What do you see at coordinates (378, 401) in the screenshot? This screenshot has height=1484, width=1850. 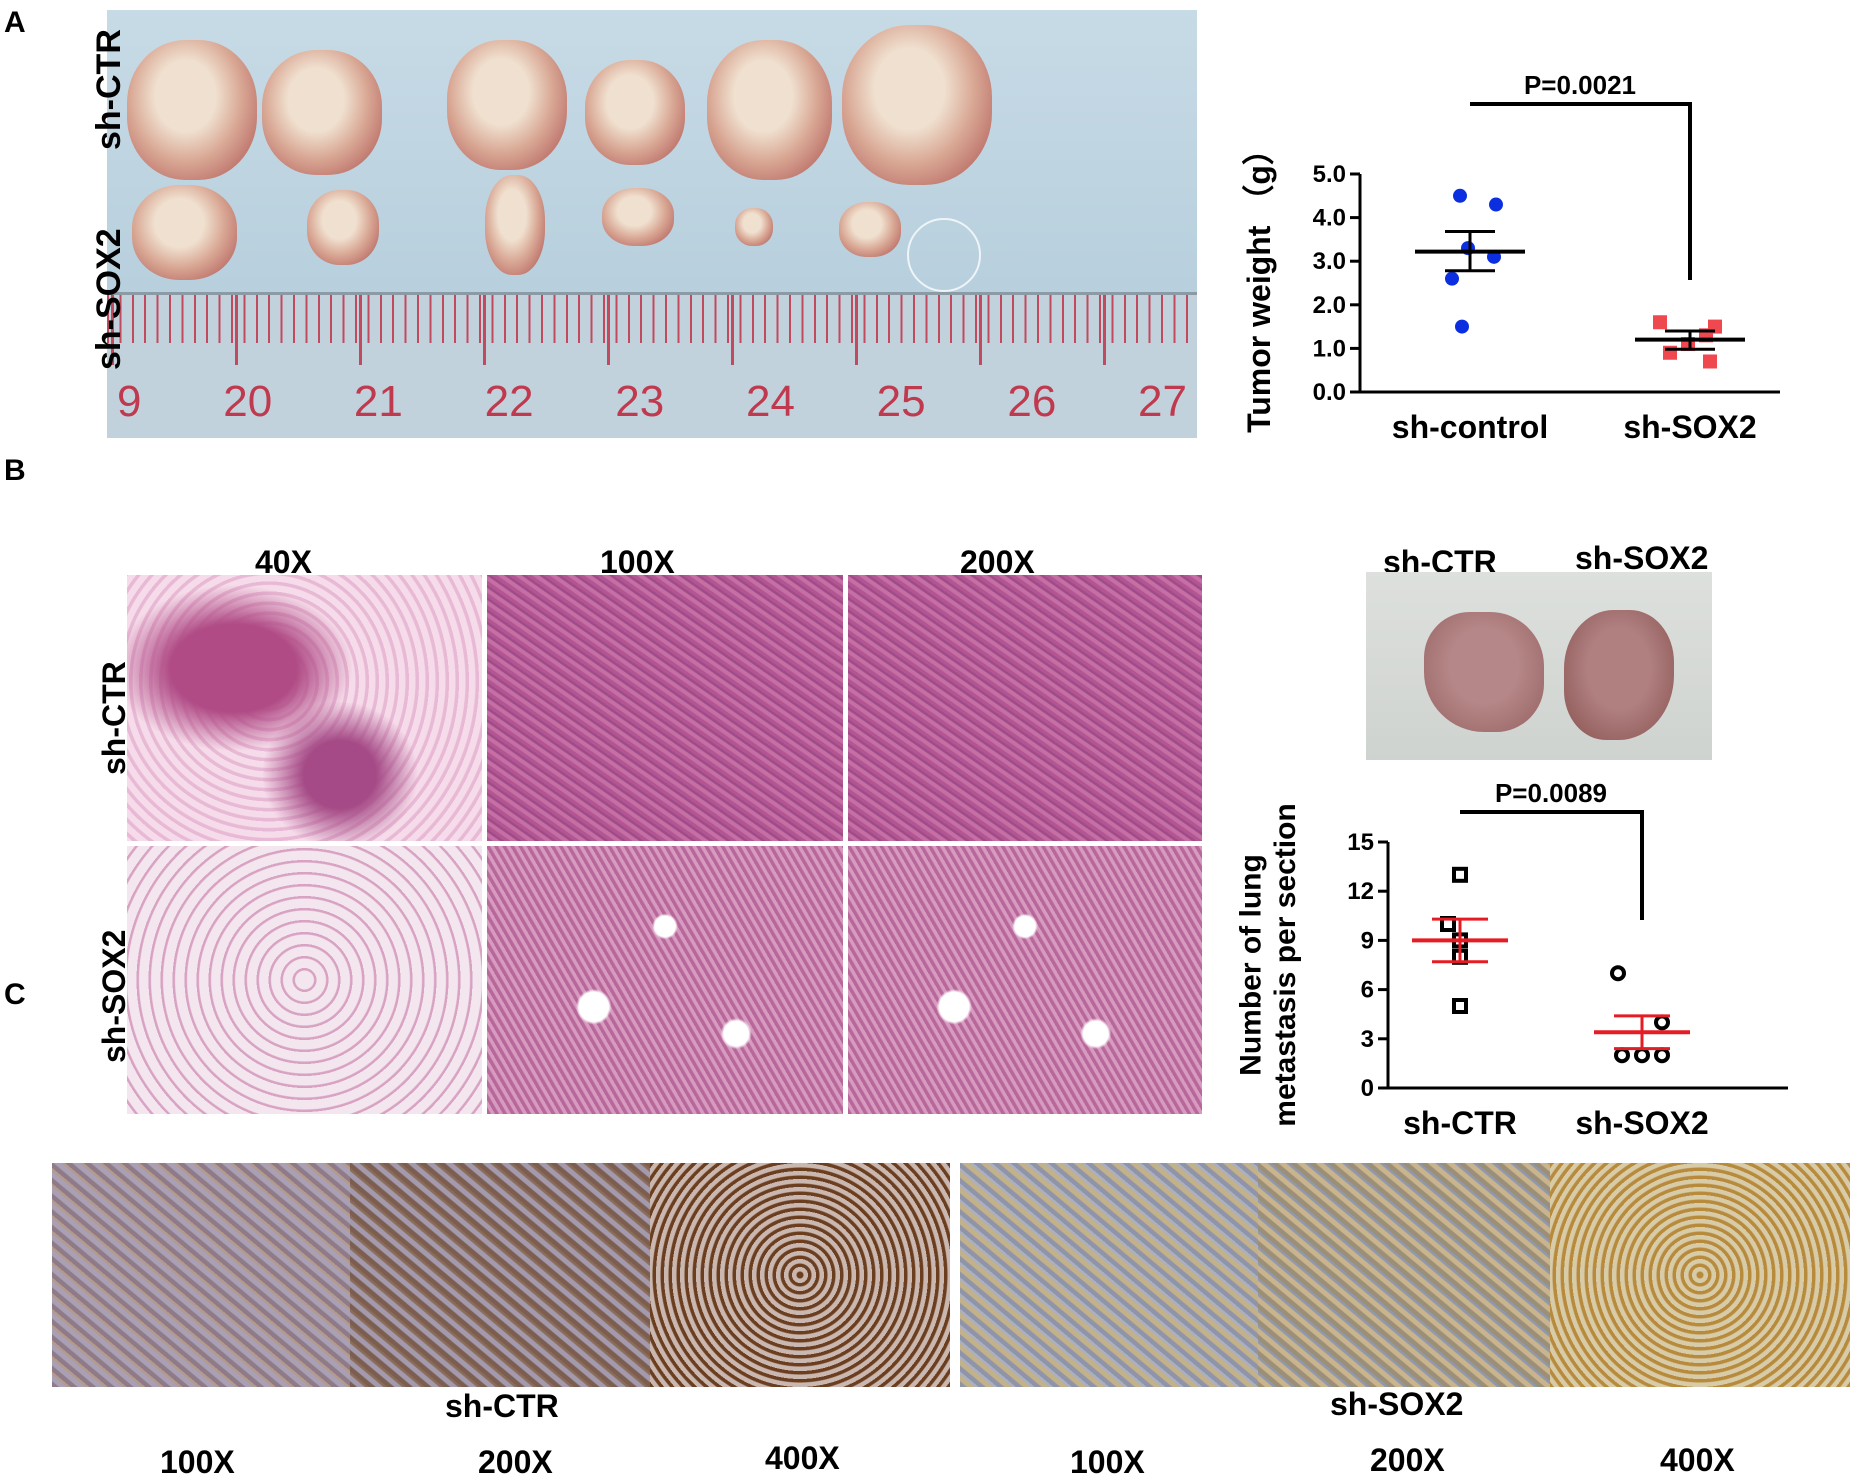 I see `ruler-number: 21` at bounding box center [378, 401].